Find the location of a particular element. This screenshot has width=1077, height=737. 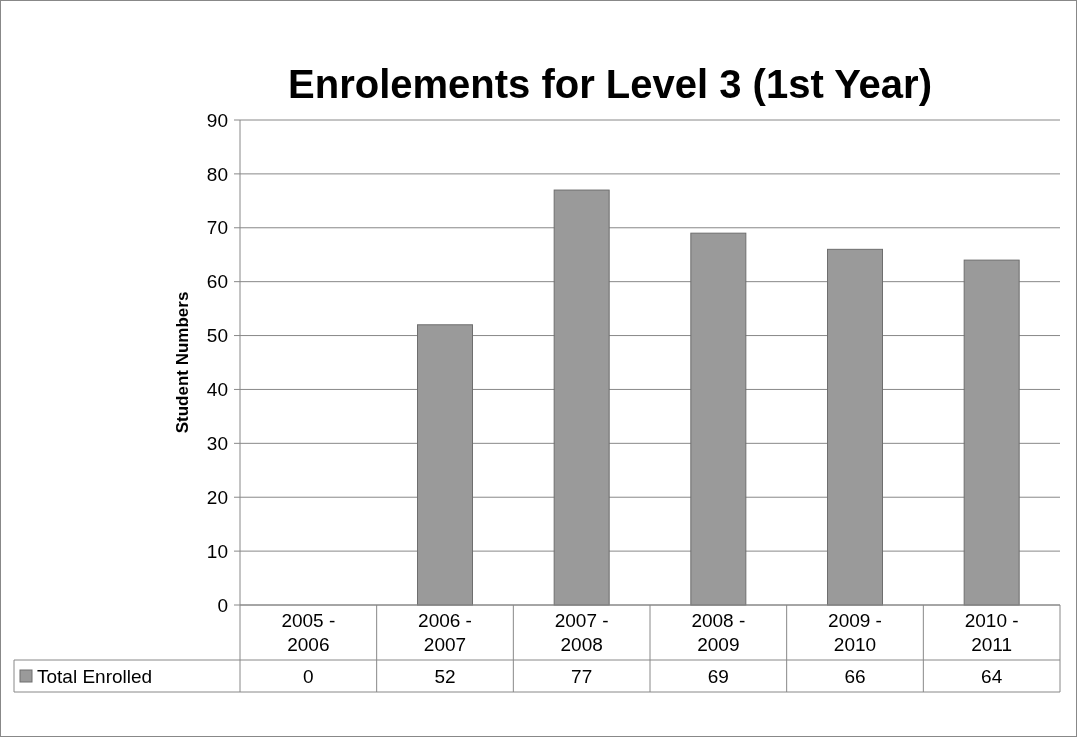

legend-label: Total Enrolled is located at coordinates (95, 676).